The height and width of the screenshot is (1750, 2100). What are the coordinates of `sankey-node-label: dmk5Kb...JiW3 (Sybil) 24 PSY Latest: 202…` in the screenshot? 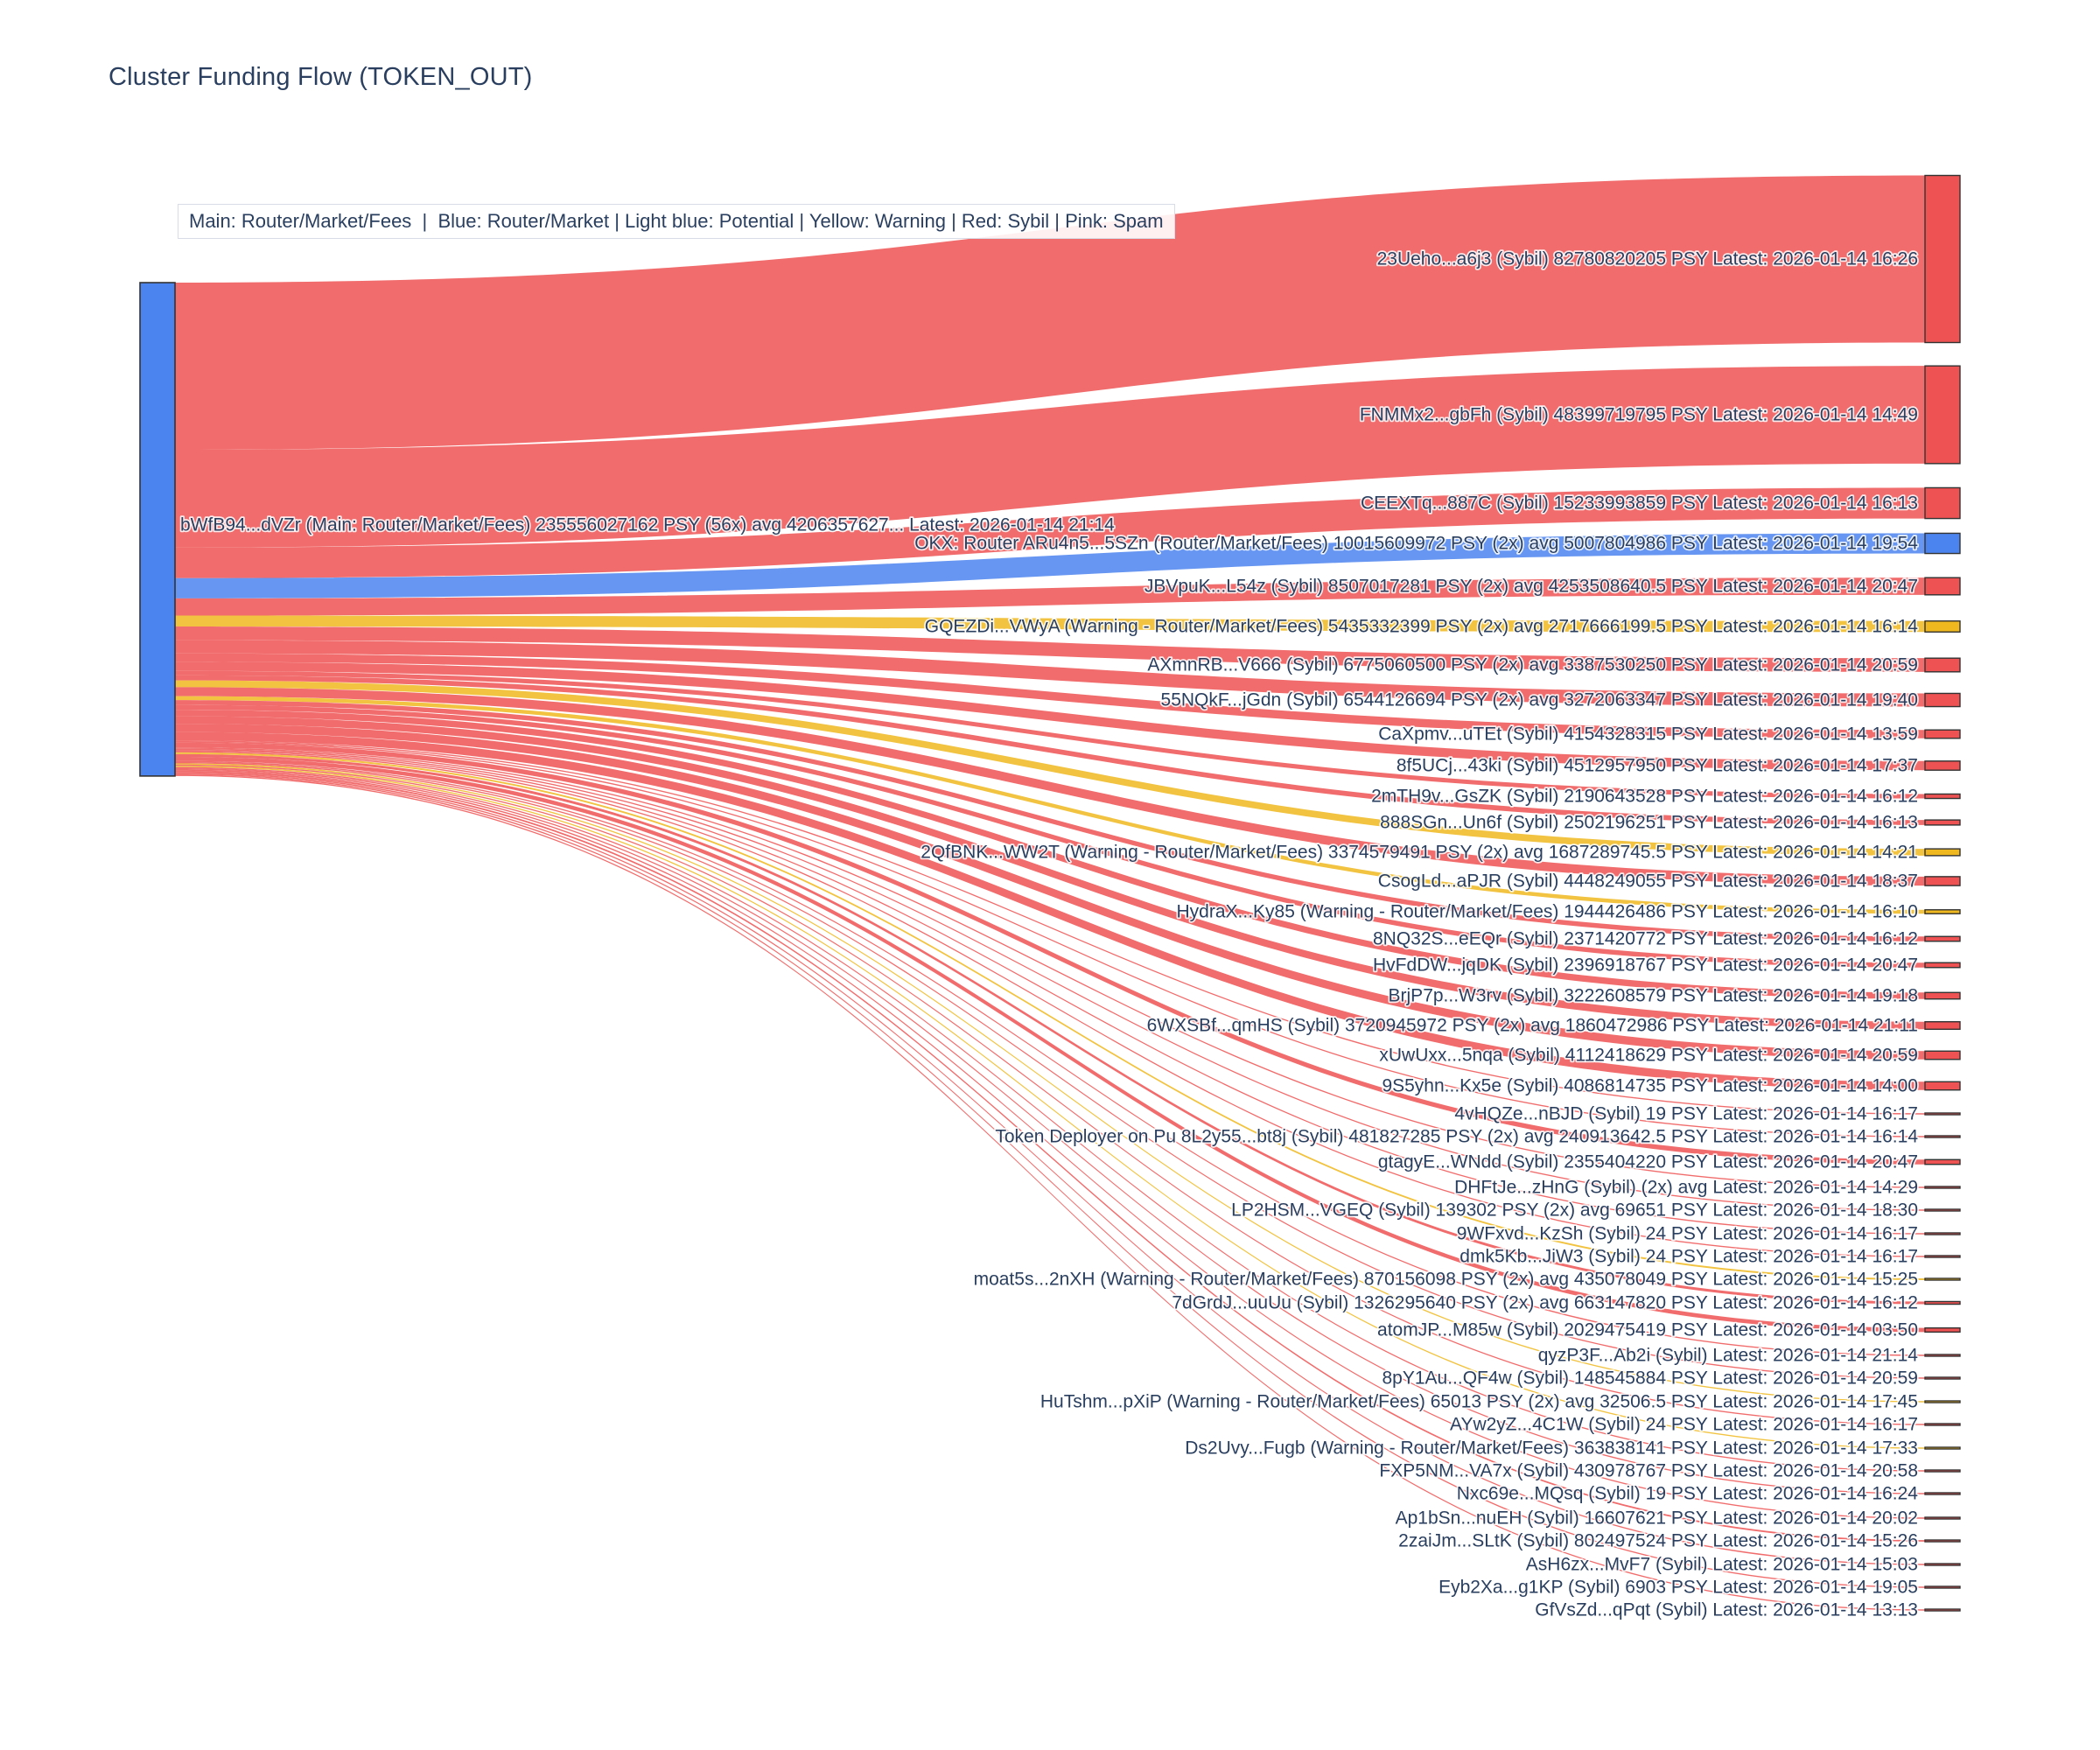 It's located at (1689, 1257).